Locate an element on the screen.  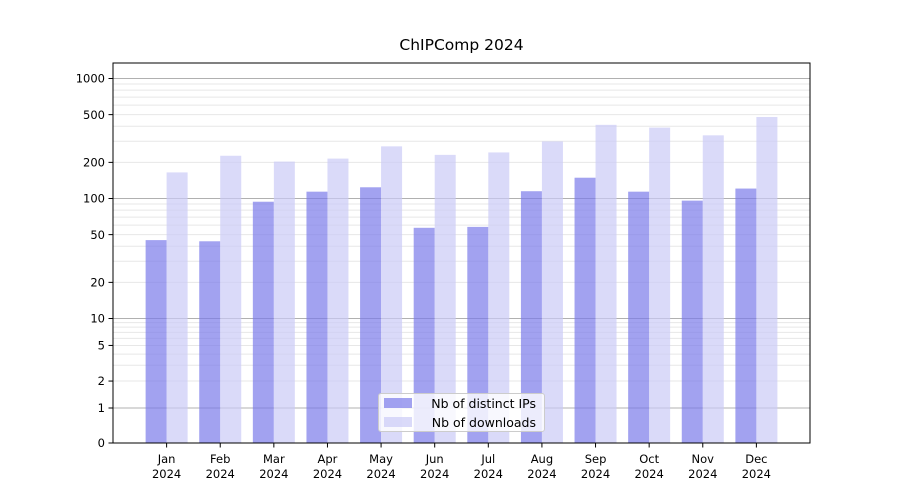
bar-downloads-aug is located at coordinates (552, 292).